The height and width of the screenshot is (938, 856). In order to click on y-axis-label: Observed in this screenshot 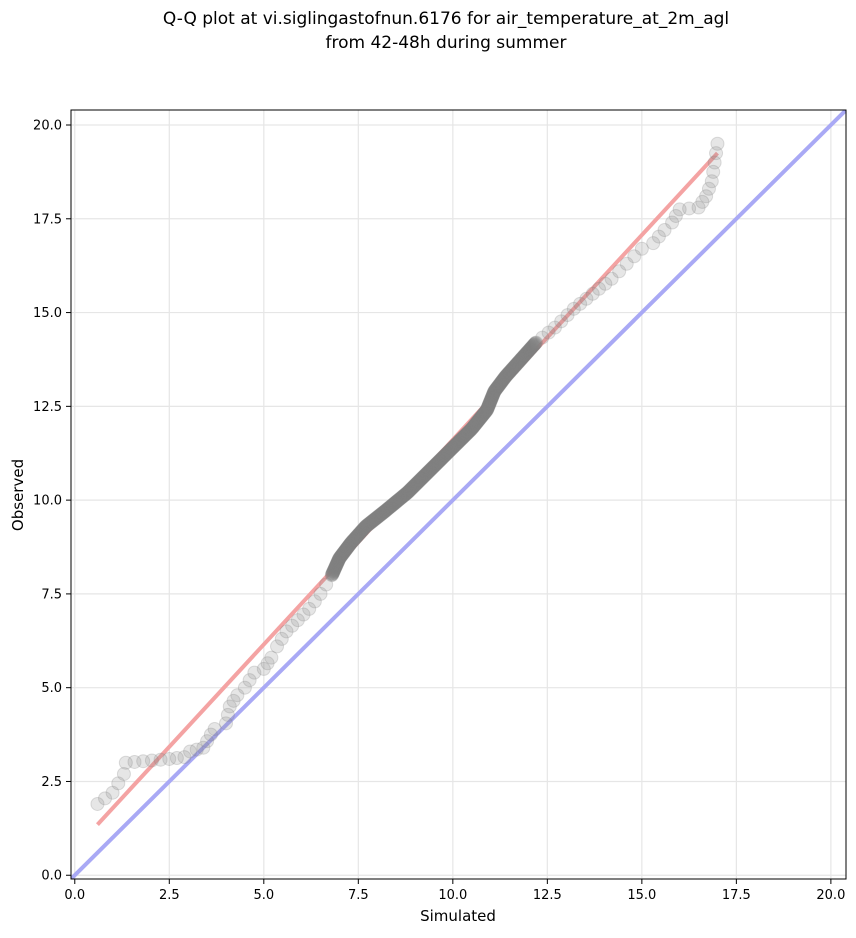, I will do `click(18, 495)`.